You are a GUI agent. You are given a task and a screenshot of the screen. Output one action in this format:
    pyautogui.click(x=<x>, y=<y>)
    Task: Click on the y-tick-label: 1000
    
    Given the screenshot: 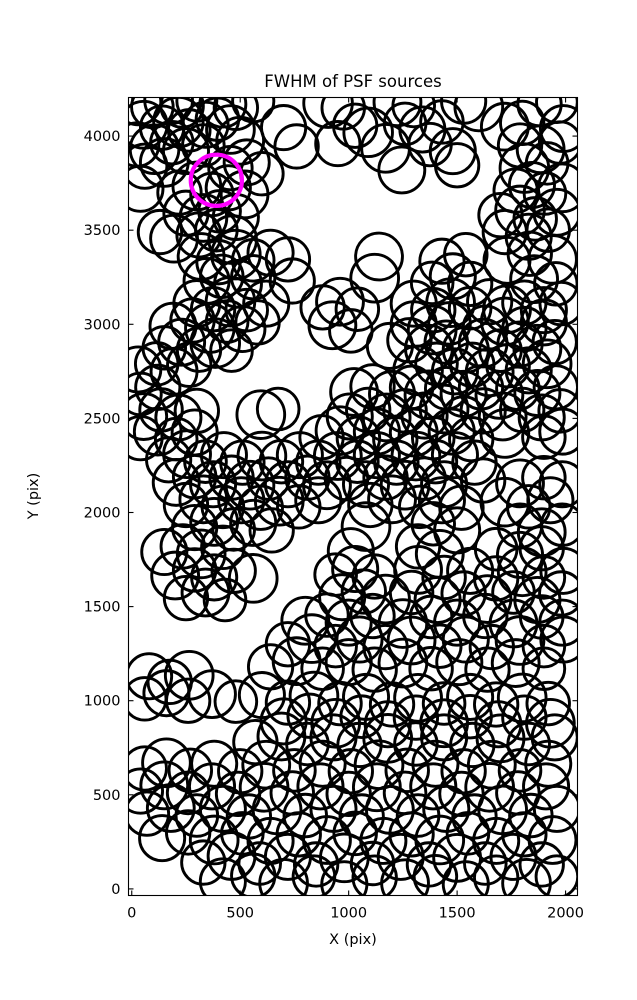 What is the action you would take?
    pyautogui.click(x=102, y=702)
    